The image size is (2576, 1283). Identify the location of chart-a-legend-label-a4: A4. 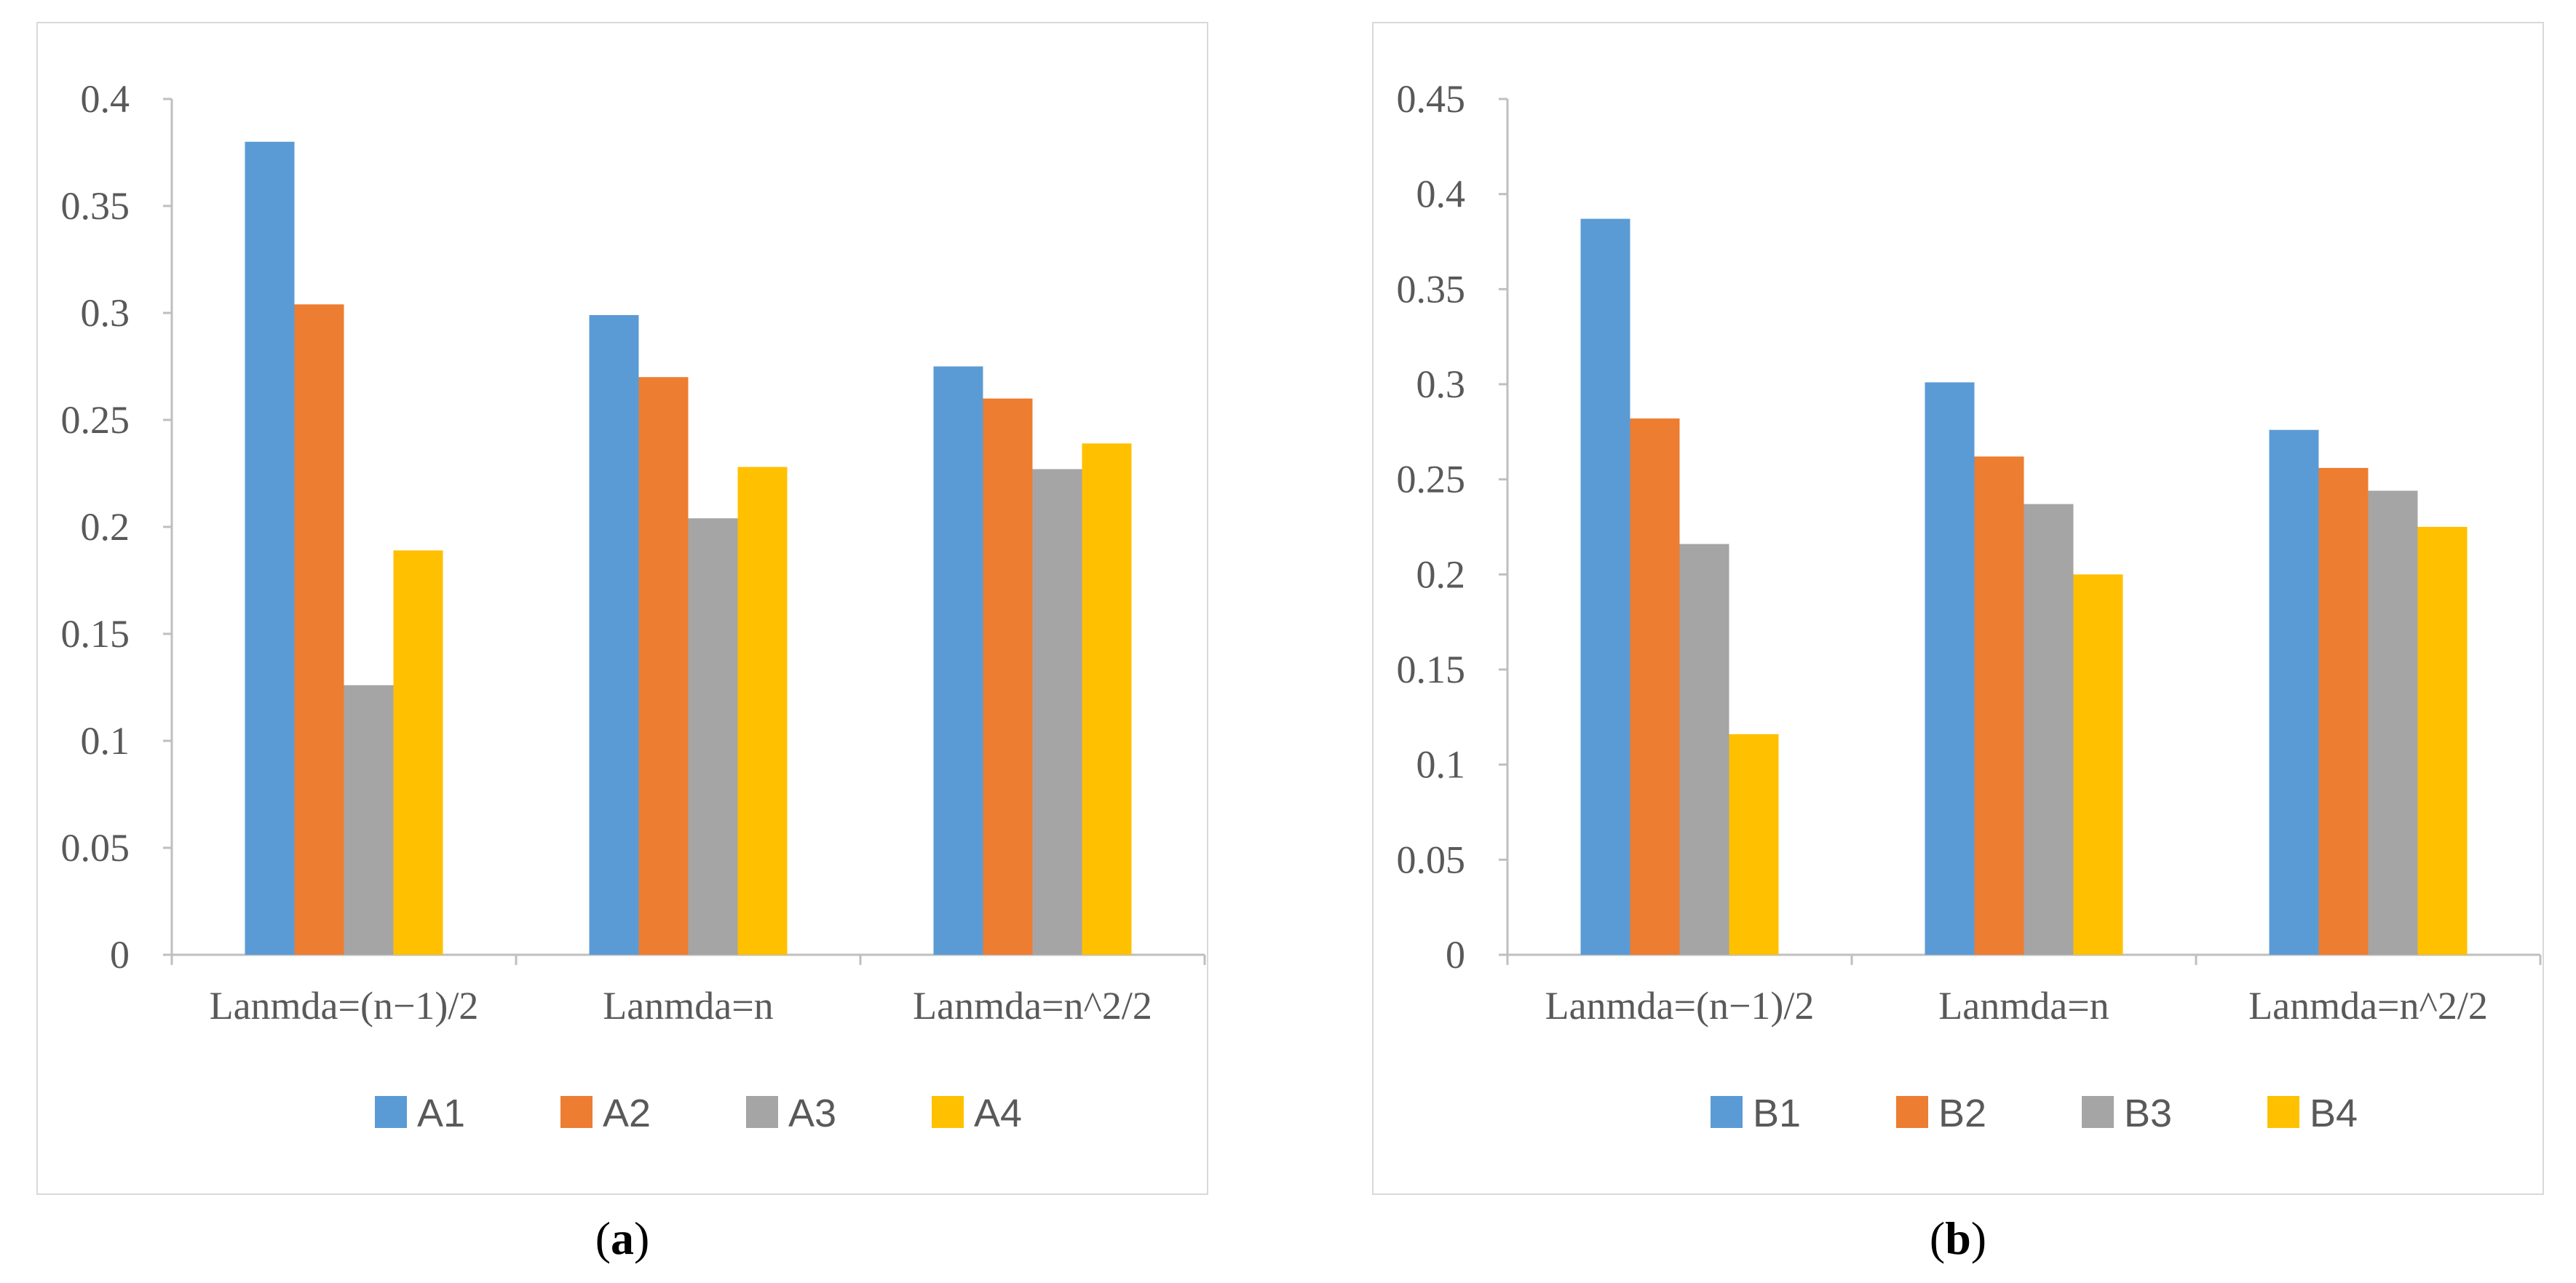
(998, 1113).